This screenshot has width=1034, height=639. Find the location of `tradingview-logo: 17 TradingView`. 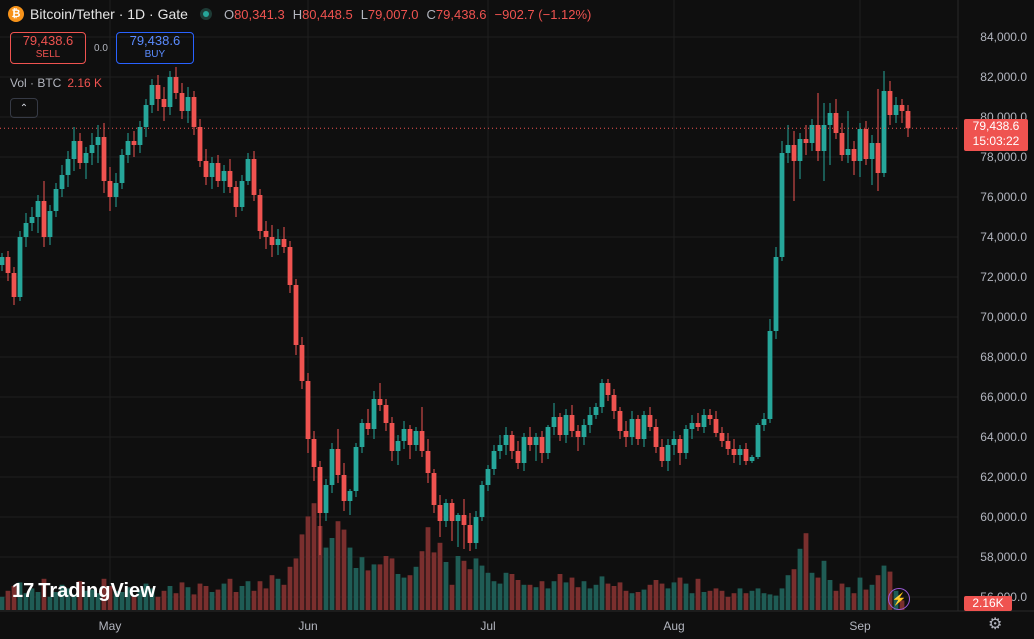

tradingview-logo: 17 TradingView is located at coordinates (84, 591).